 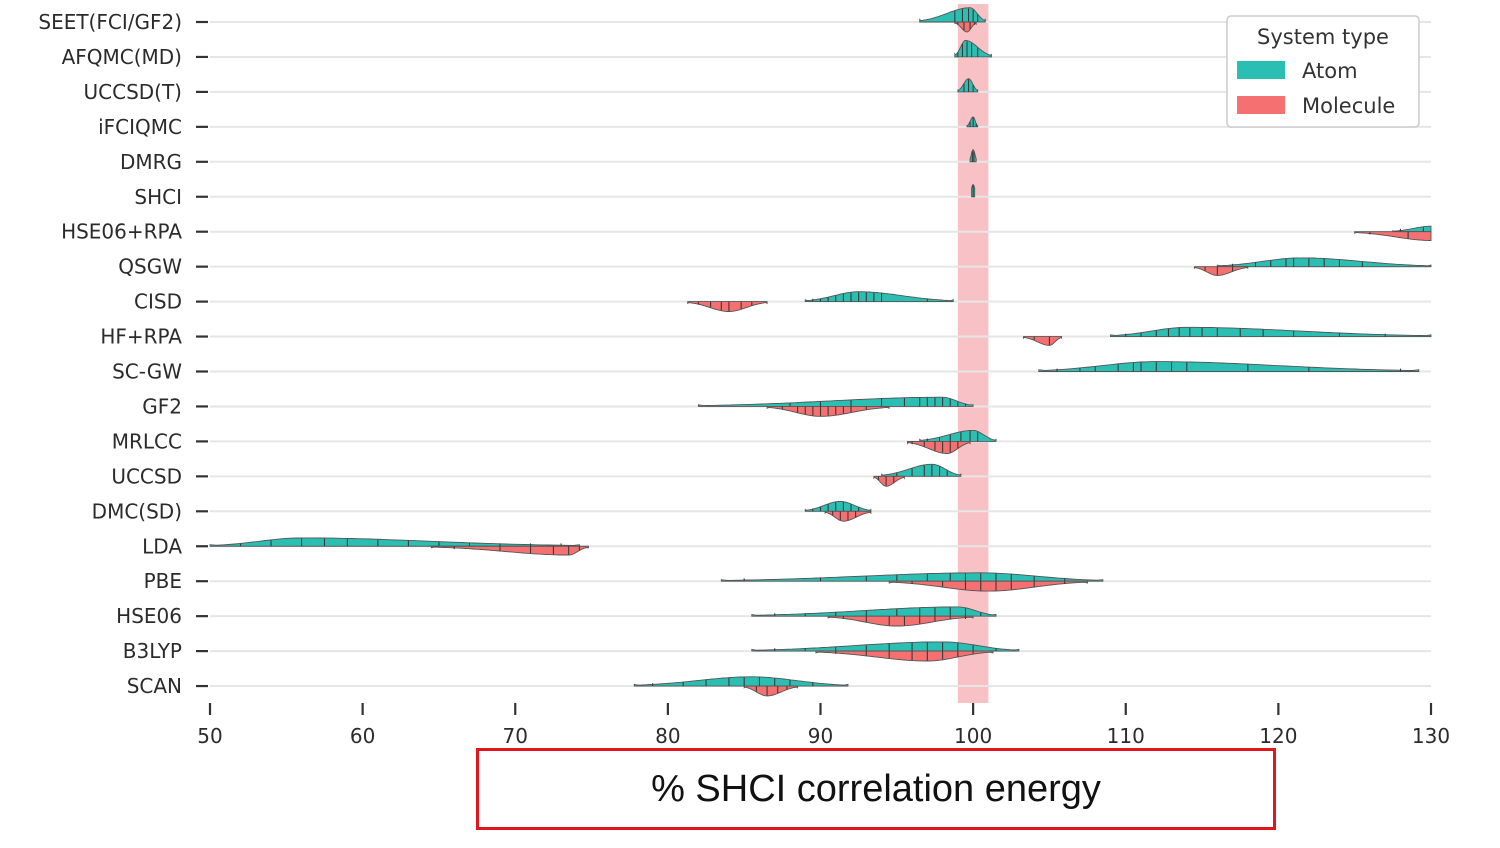 I want to click on violin-molecule-mrlcc, so click(x=939, y=447).